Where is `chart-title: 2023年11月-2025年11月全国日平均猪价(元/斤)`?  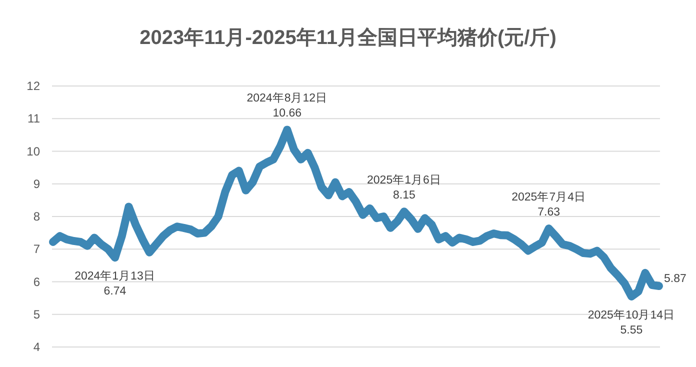
chart-title: 2023年11月-2025年11月全国日平均猪价(元/斤) is located at coordinates (348, 37).